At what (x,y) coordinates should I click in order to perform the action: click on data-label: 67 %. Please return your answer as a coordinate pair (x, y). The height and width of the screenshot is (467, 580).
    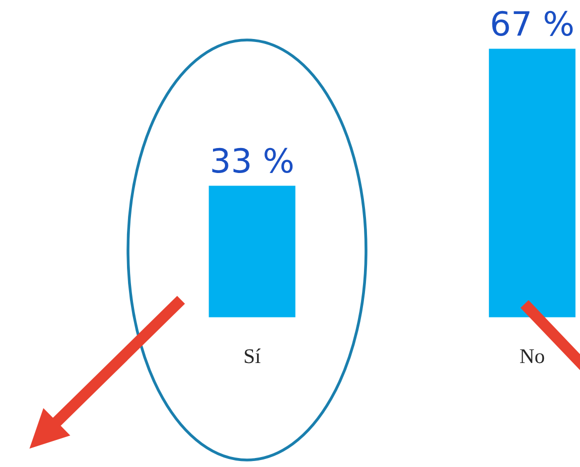
    Looking at the image, I should click on (532, 23).